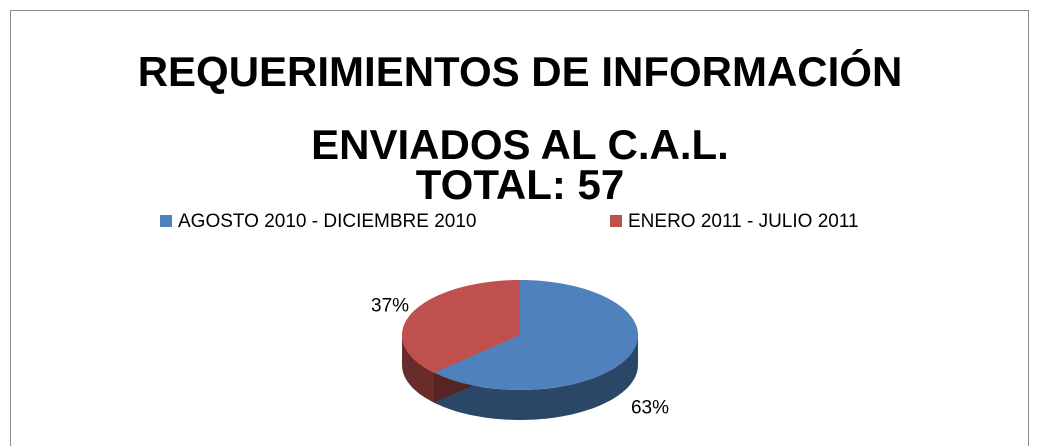 This screenshot has width=1039, height=446. I want to click on chart-title: REQUERIMIENTOS DE INFORMACIÓN, so click(520, 71).